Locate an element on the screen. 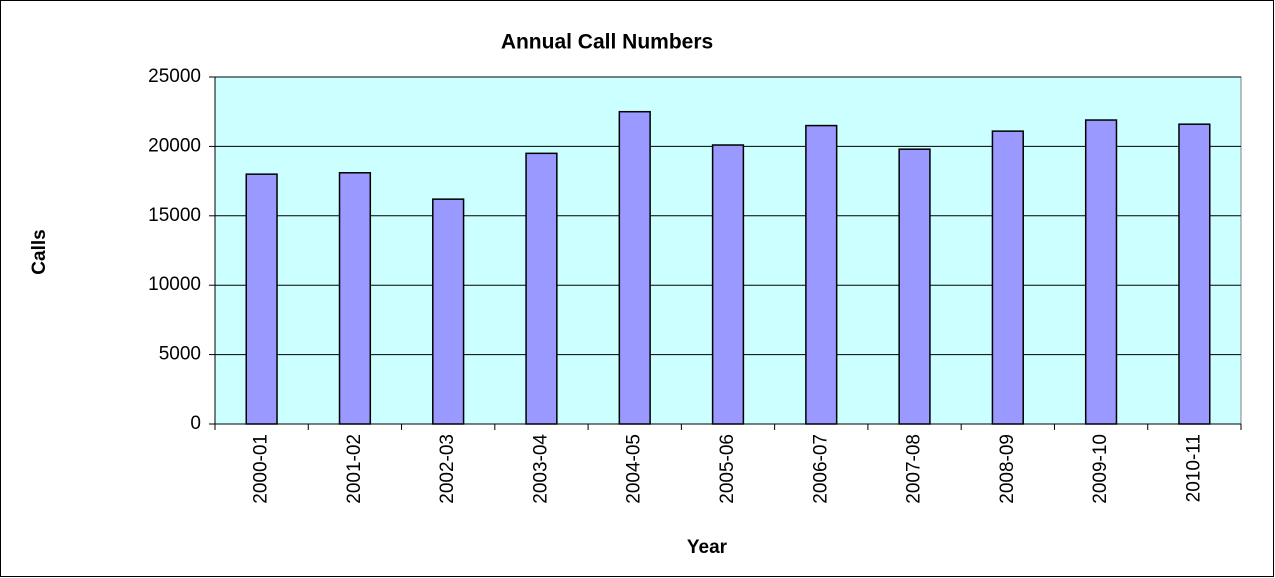 This screenshot has height=578, width=1275. x-tick-label: 2005-06 is located at coordinates (727, 469).